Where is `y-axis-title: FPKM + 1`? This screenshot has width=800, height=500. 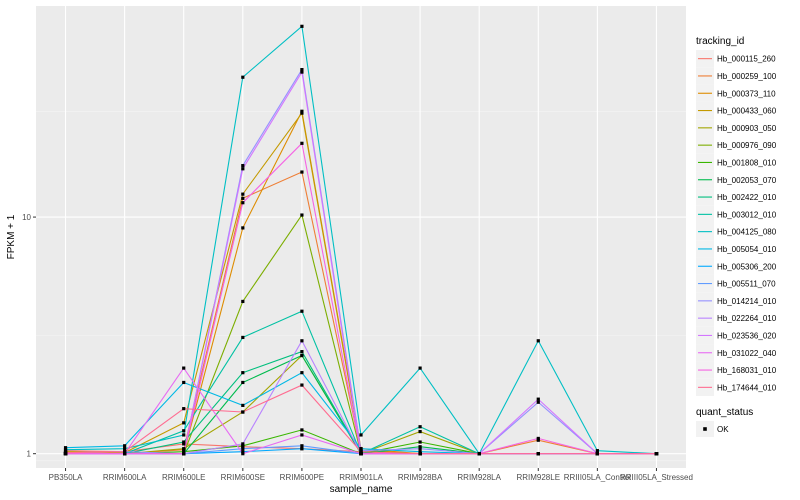 y-axis-title: FPKM + 1 is located at coordinates (11, 236).